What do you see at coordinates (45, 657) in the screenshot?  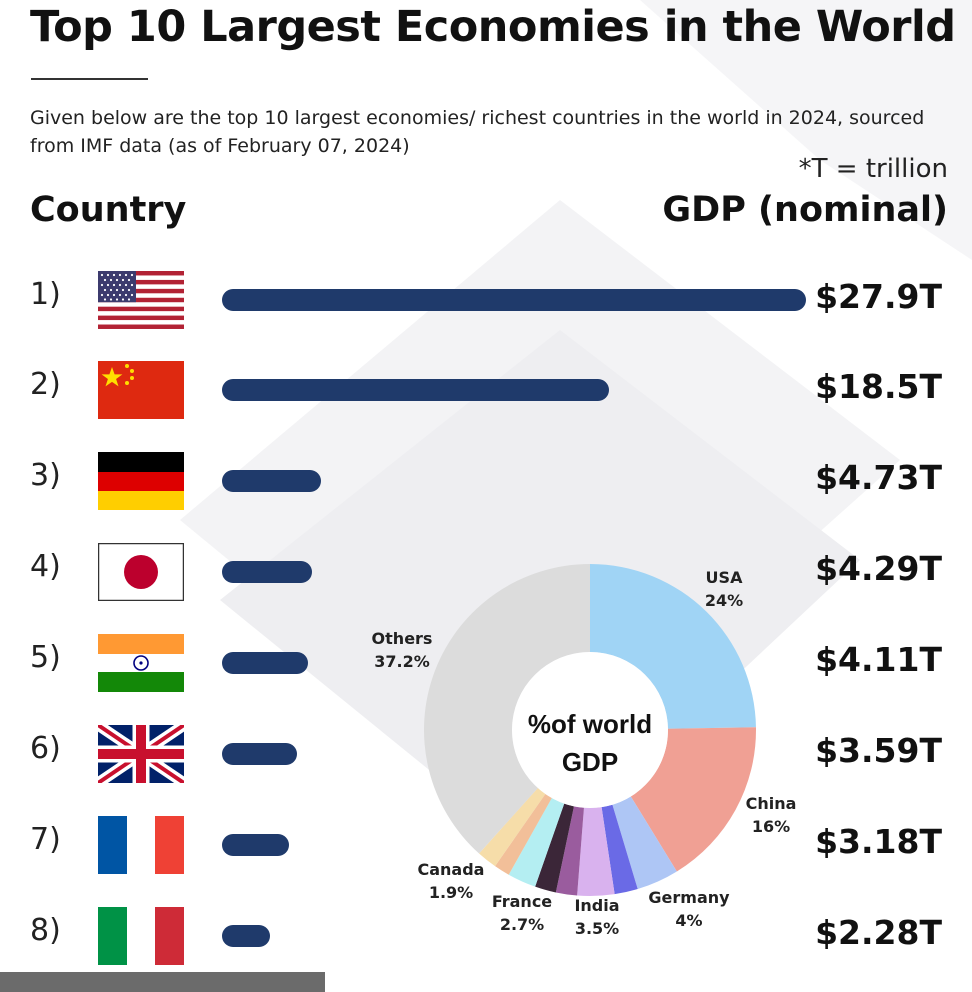 I see `rank-label: 5)` at bounding box center [45, 657].